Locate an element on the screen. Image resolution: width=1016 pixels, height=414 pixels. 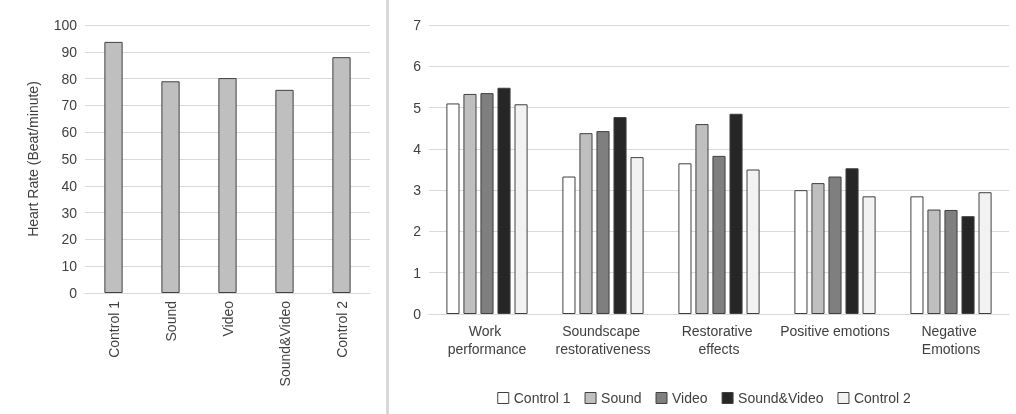
legend-label: Sound is located at coordinates (621, 398).